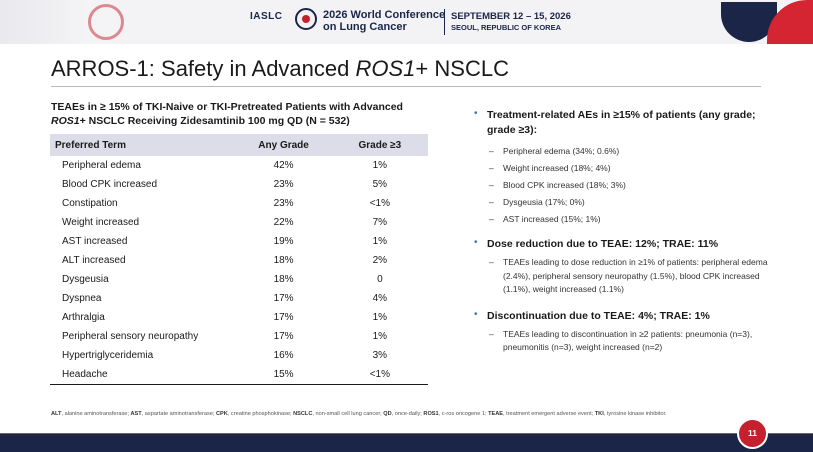  I want to click on table-row: Headache 15% <1%, so click(239, 374).